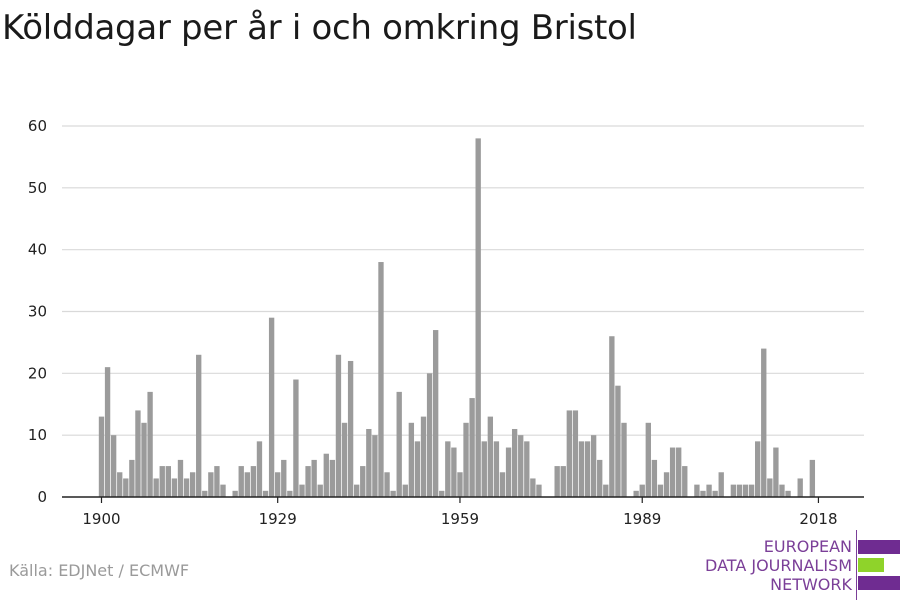  I want to click on bar-1964, so click(490, 456).